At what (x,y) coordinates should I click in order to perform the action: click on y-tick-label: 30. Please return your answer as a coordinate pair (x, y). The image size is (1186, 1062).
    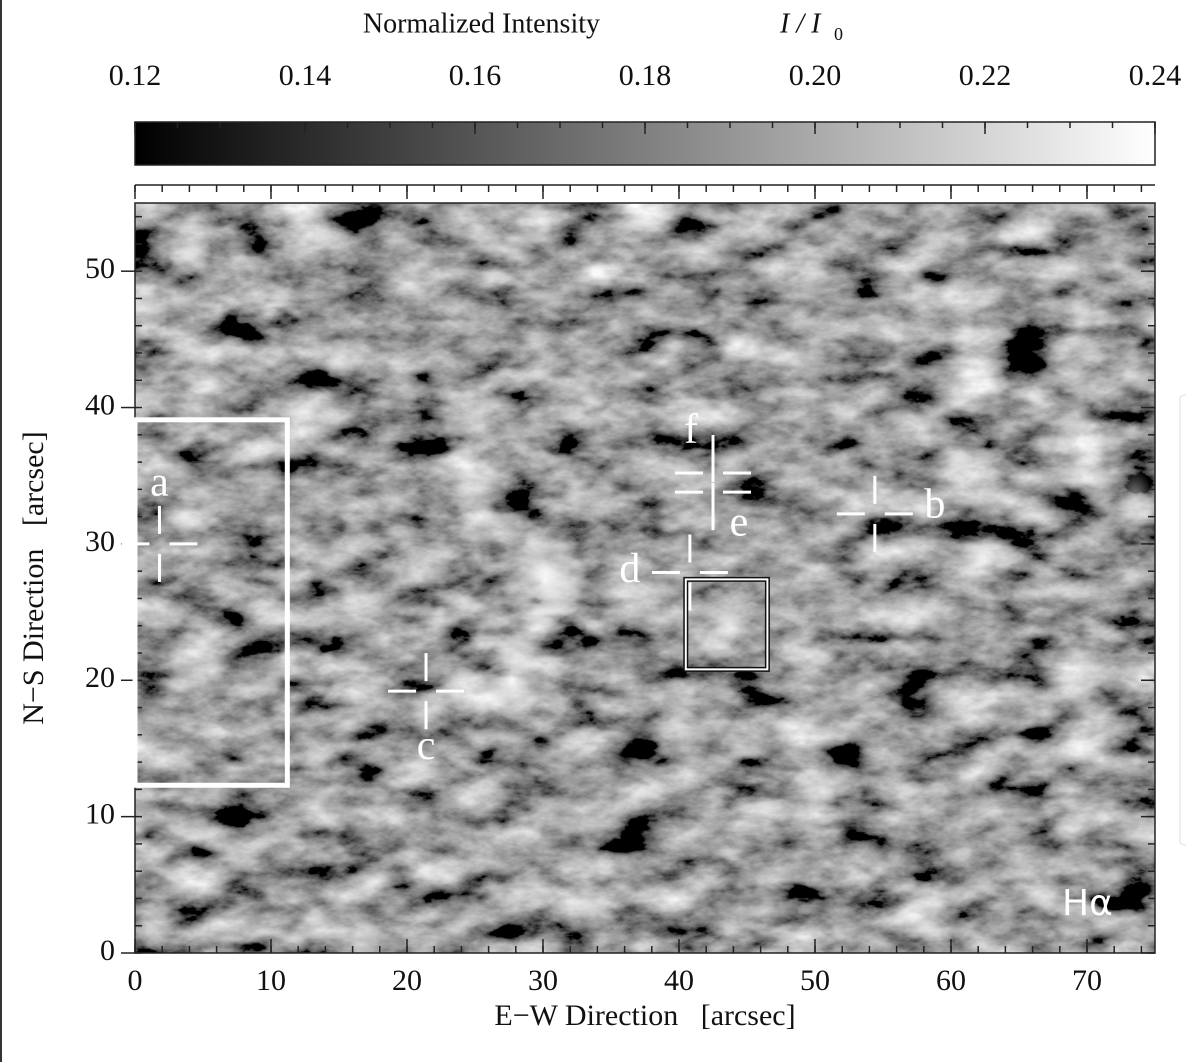
    Looking at the image, I should click on (100, 541).